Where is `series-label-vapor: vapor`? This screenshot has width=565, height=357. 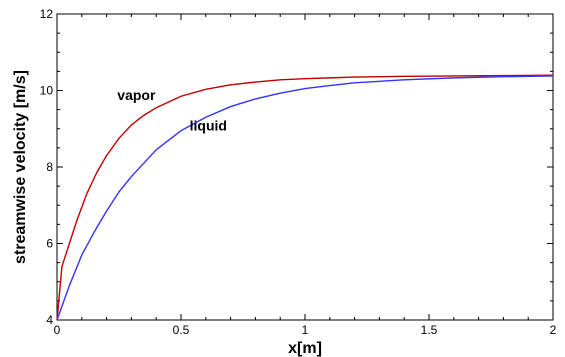
series-label-vapor: vapor is located at coordinates (136, 95).